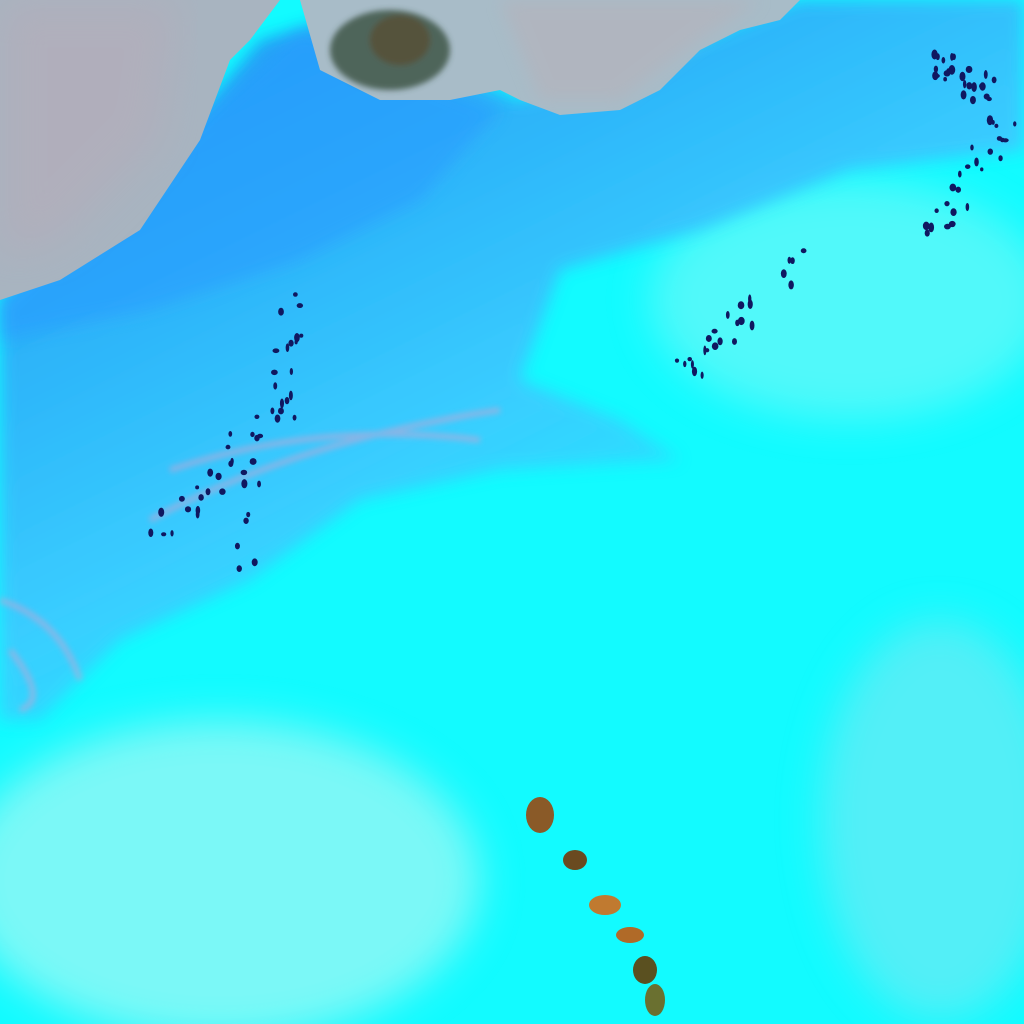 This screenshot has height=1024, width=1024. Describe the element at coordinates (90, 130) in the screenshot. I see `land-left-tint` at that location.